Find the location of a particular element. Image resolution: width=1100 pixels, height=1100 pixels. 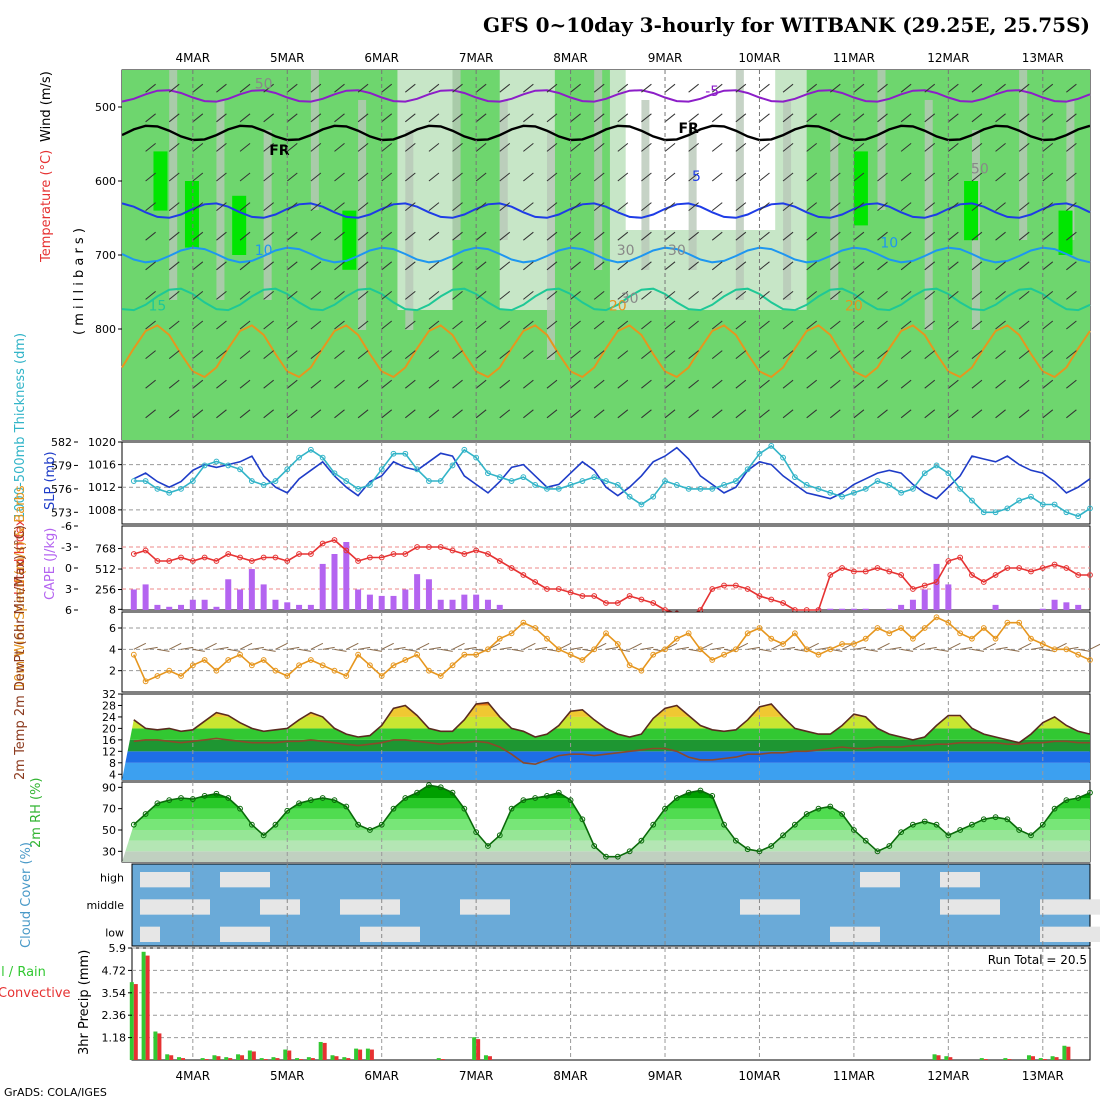

ylabel-rh: RH (%) is located at coordinates (46, 282).